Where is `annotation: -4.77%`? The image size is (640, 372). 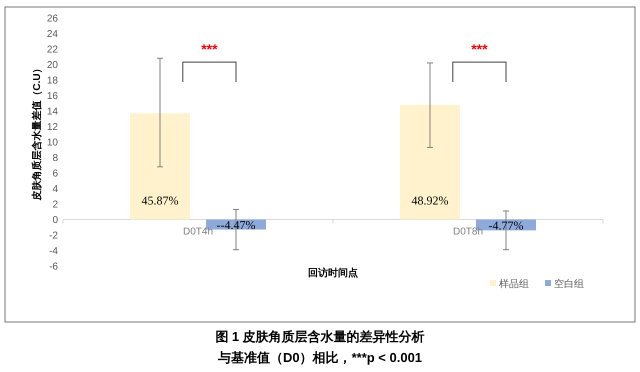 annotation: -4.77% is located at coordinates (506, 225).